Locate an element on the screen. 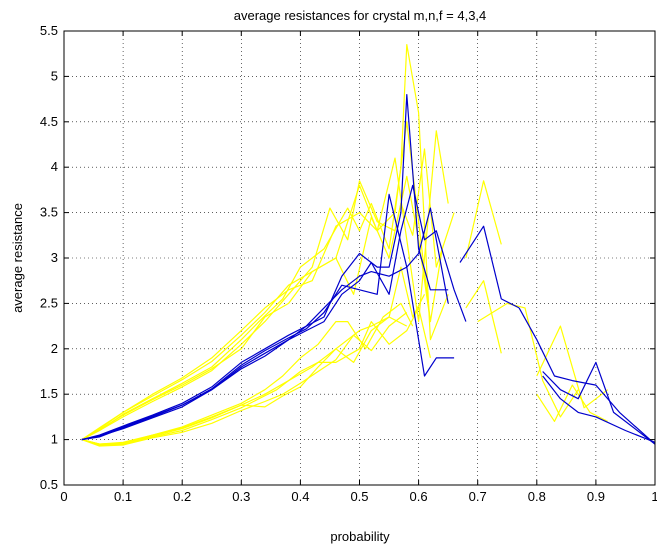  y-tick-label: 2.5 is located at coordinates (49, 302).